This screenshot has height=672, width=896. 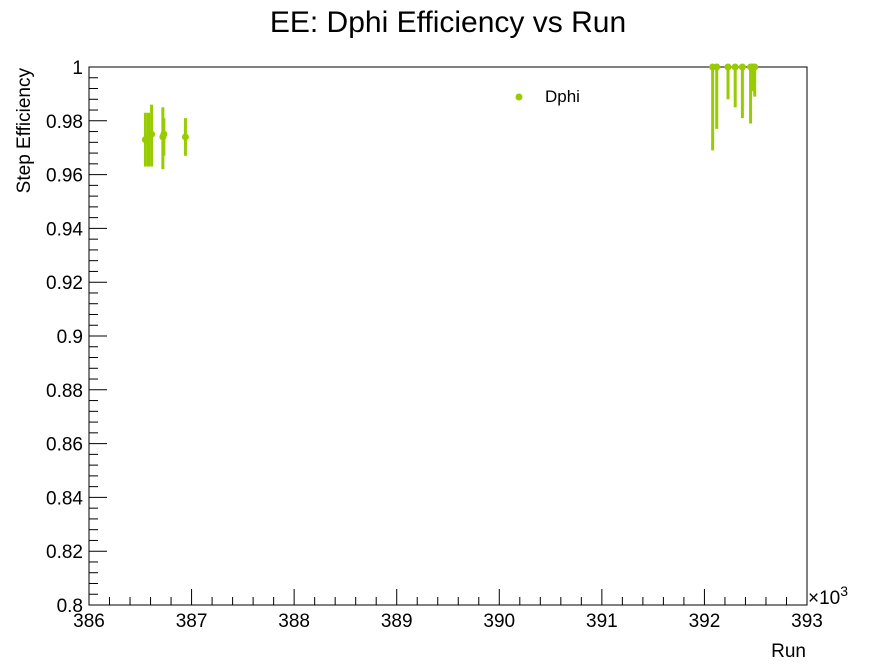 I want to click on chart-title: EE: Dphi Efficiency vs Run, so click(x=448, y=22).